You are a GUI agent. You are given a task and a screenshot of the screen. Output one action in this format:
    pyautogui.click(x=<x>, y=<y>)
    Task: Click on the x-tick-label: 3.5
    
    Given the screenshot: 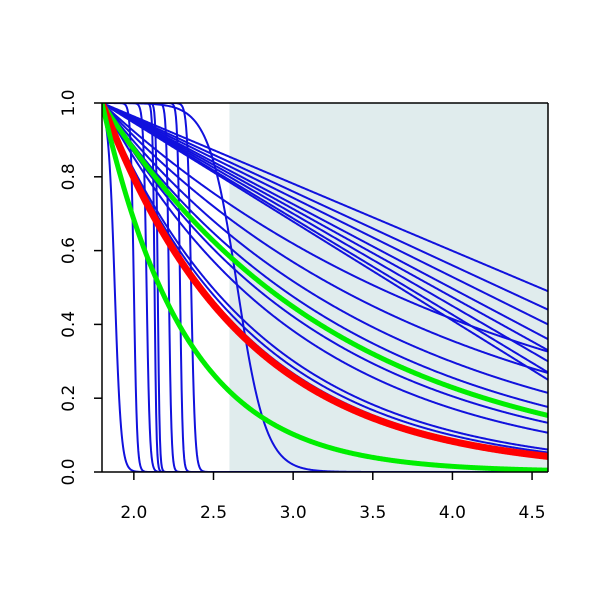 What is the action you would take?
    pyautogui.click(x=372, y=513)
    